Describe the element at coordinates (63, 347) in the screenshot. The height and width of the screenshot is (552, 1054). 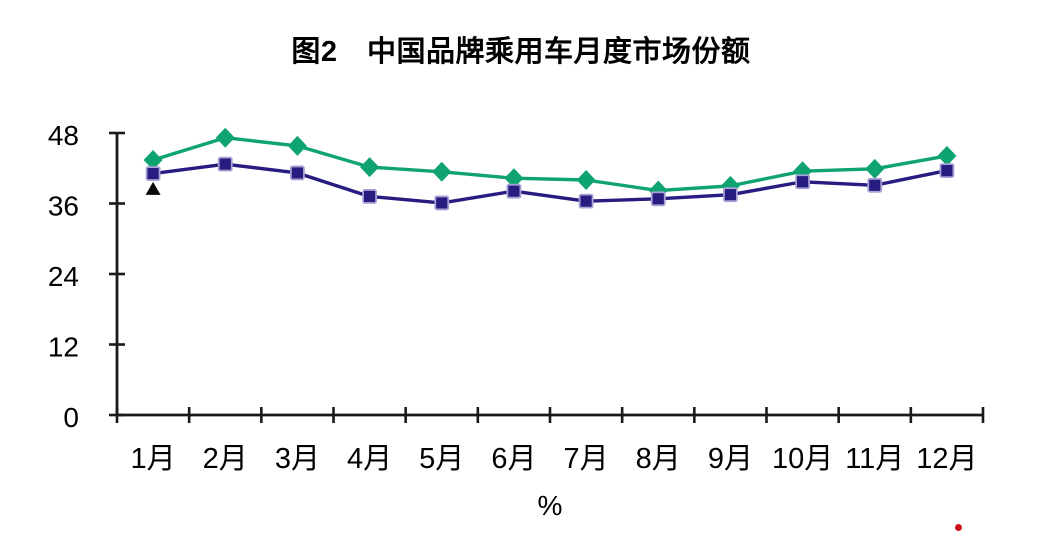
I see `y-axis-tick-label: 12` at that location.